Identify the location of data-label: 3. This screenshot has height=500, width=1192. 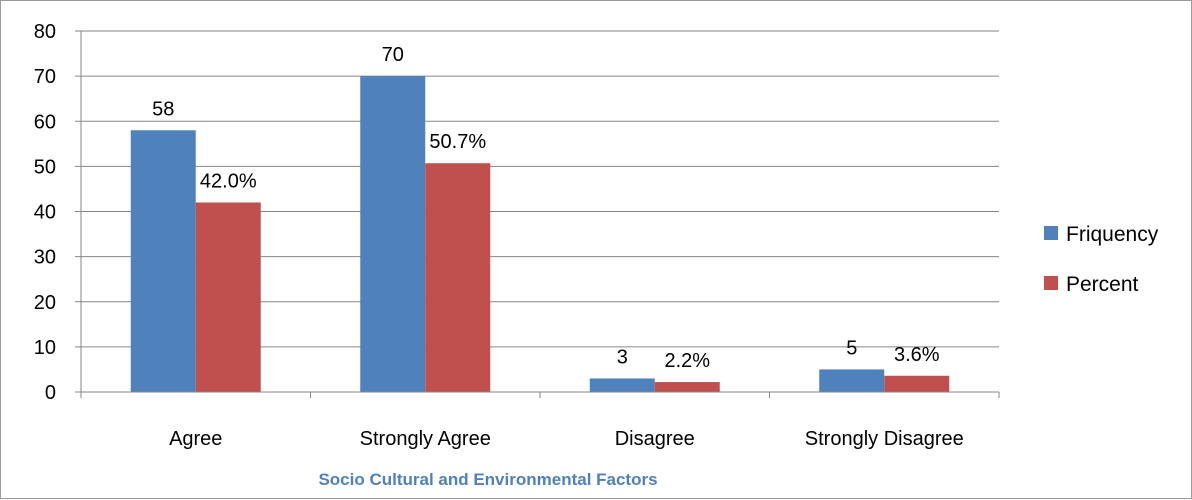
(622, 357).